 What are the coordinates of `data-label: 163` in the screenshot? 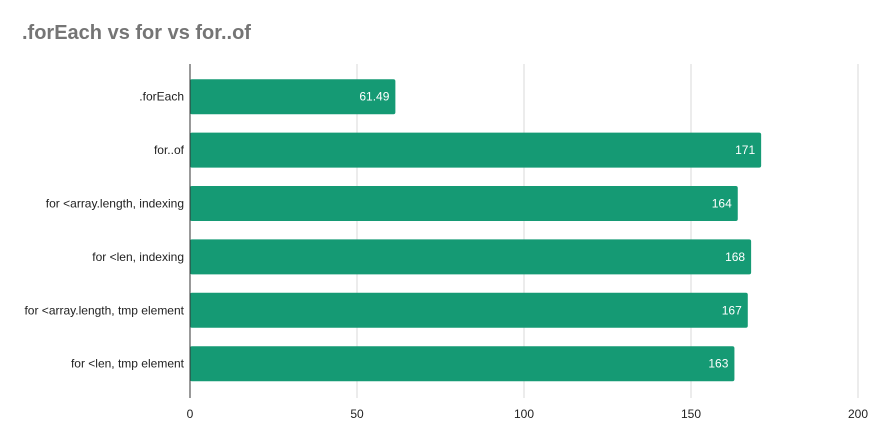 It's located at (718, 364).